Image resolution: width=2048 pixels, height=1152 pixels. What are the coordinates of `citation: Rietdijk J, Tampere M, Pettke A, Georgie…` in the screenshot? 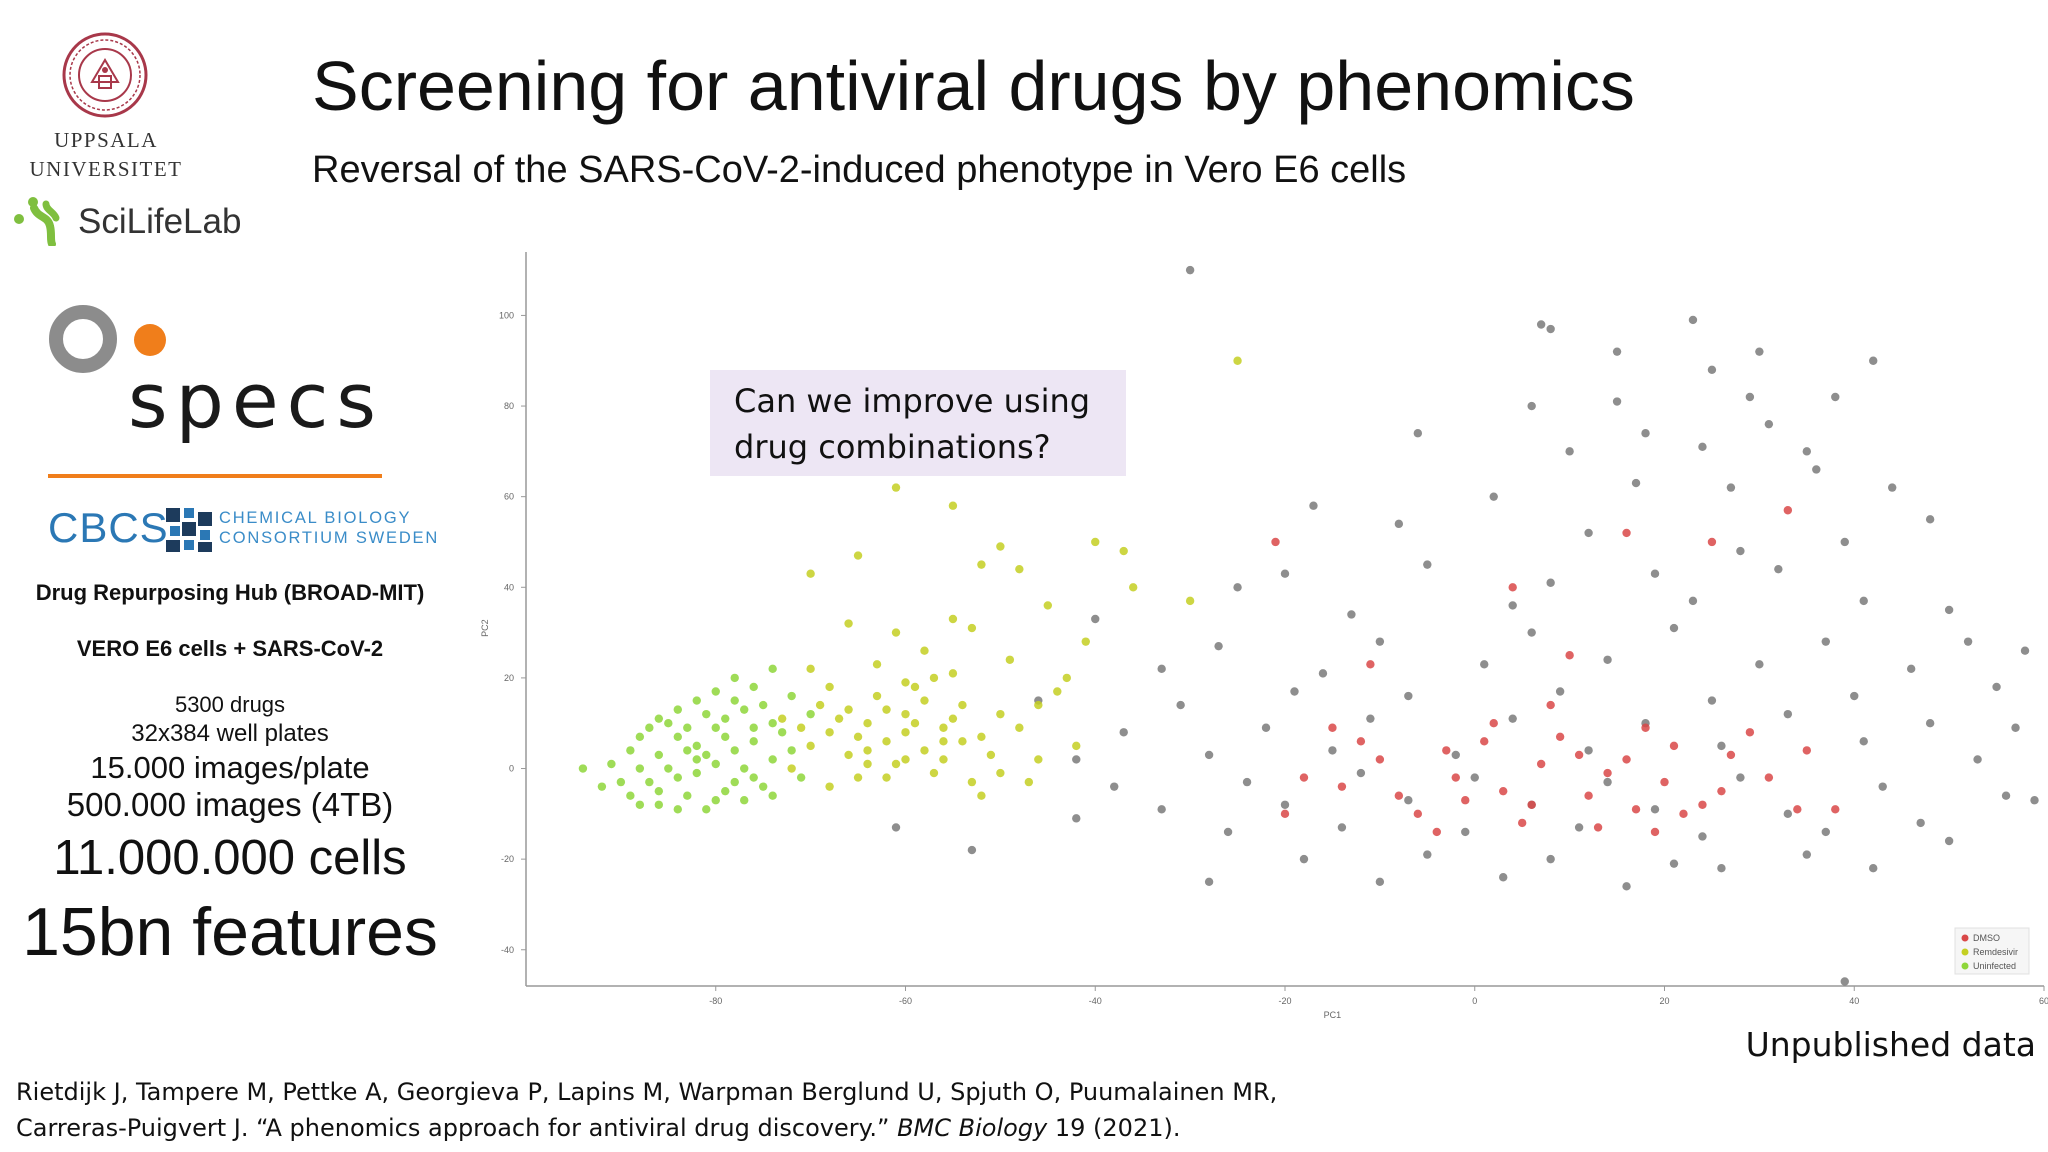 It's located at (646, 1110).